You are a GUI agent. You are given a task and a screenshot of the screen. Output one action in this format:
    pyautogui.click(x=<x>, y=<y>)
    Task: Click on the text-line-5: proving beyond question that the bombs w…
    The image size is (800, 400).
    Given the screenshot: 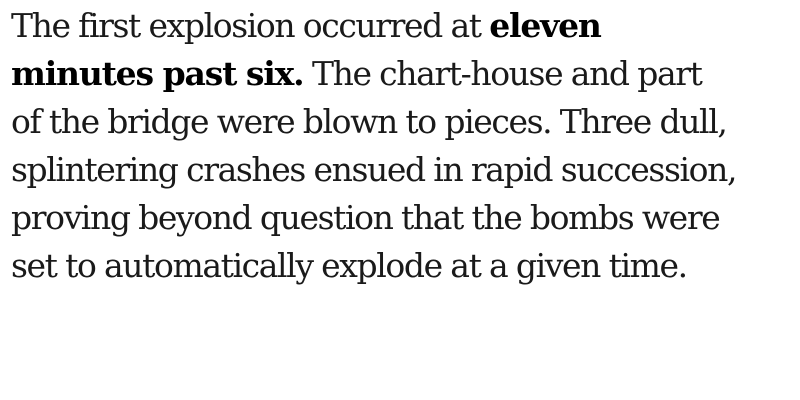 What is the action you would take?
    pyautogui.click(x=366, y=217)
    